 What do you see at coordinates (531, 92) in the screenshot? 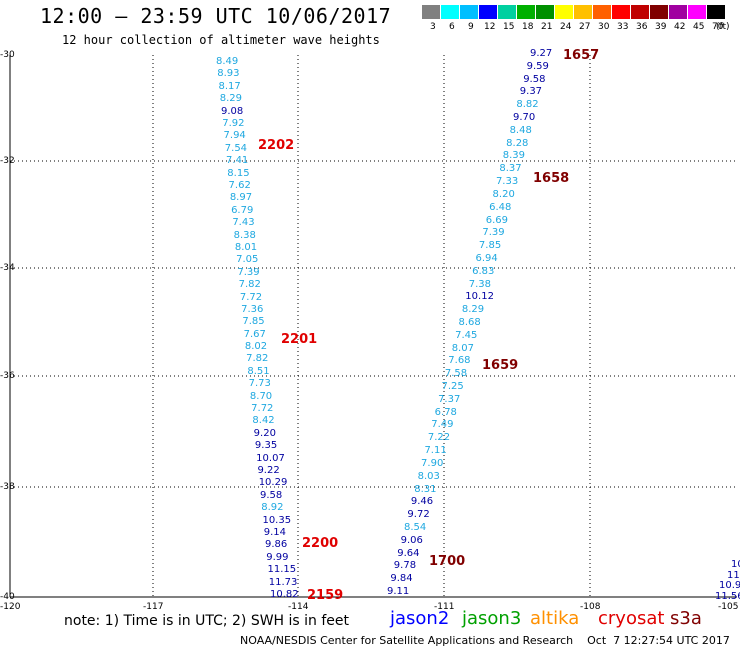
I see `wave-height-label: 9.37` at bounding box center [531, 92].